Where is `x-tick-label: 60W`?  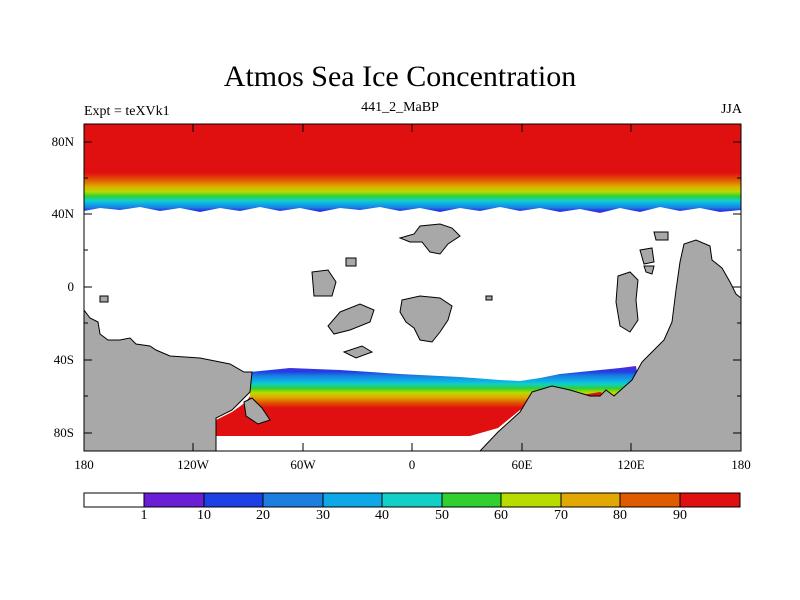
x-tick-label: 60W is located at coordinates (303, 464).